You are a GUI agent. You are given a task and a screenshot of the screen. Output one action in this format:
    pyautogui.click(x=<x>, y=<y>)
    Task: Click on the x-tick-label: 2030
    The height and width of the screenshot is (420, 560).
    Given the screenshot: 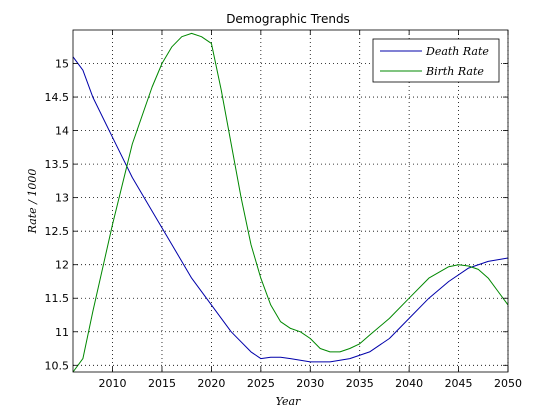 What is the action you would take?
    pyautogui.click(x=310, y=383)
    